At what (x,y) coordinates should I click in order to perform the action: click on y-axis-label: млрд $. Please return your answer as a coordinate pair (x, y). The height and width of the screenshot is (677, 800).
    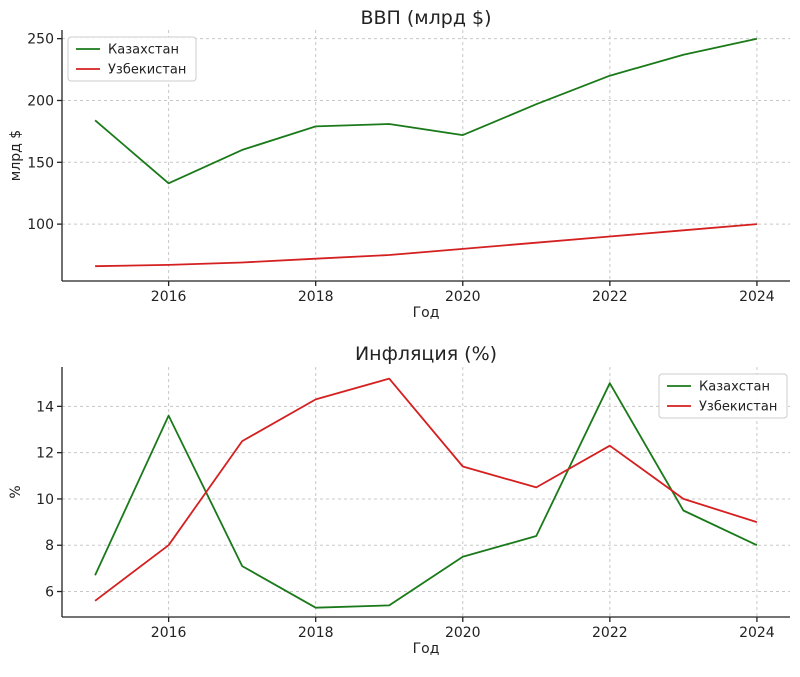
    Looking at the image, I should click on (16, 155).